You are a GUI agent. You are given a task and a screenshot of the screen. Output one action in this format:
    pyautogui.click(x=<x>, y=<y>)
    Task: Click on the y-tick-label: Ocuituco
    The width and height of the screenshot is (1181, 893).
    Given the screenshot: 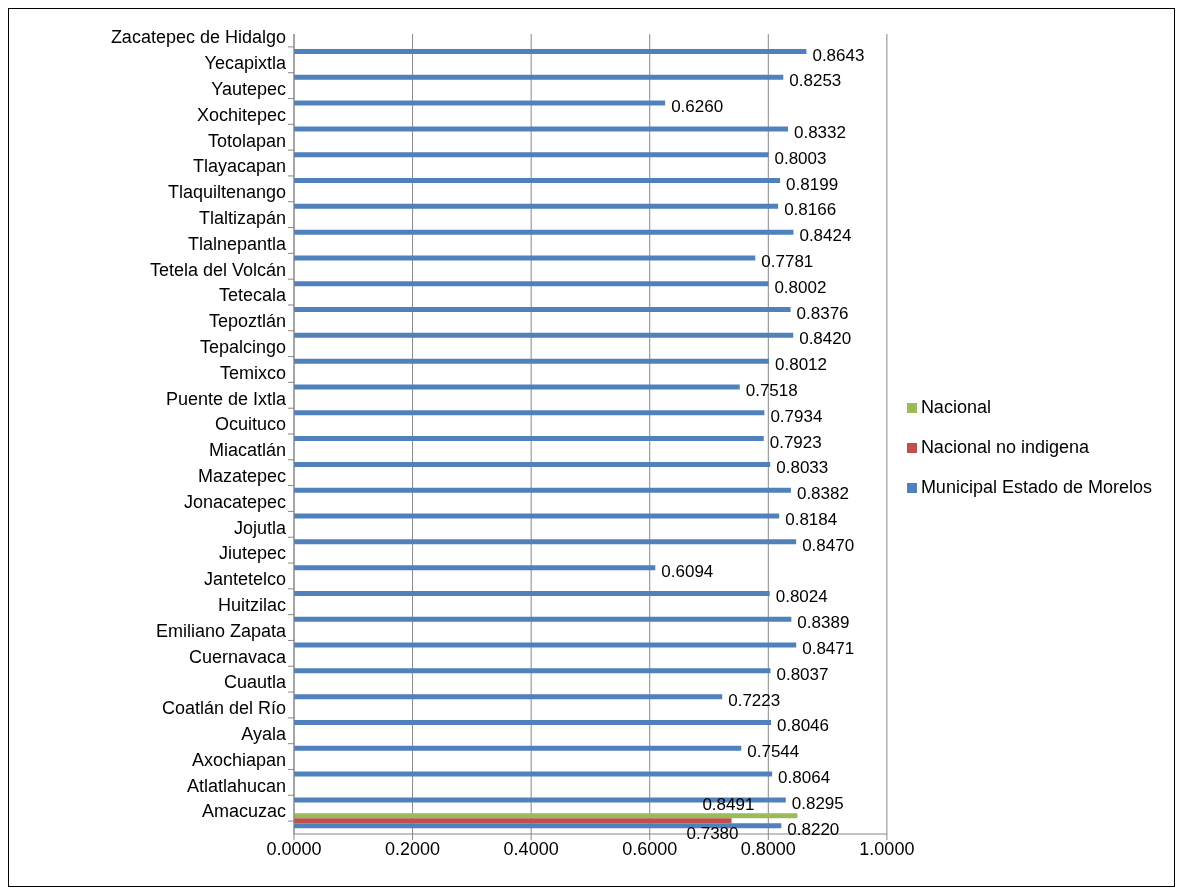 What is the action you would take?
    pyautogui.click(x=250, y=424)
    